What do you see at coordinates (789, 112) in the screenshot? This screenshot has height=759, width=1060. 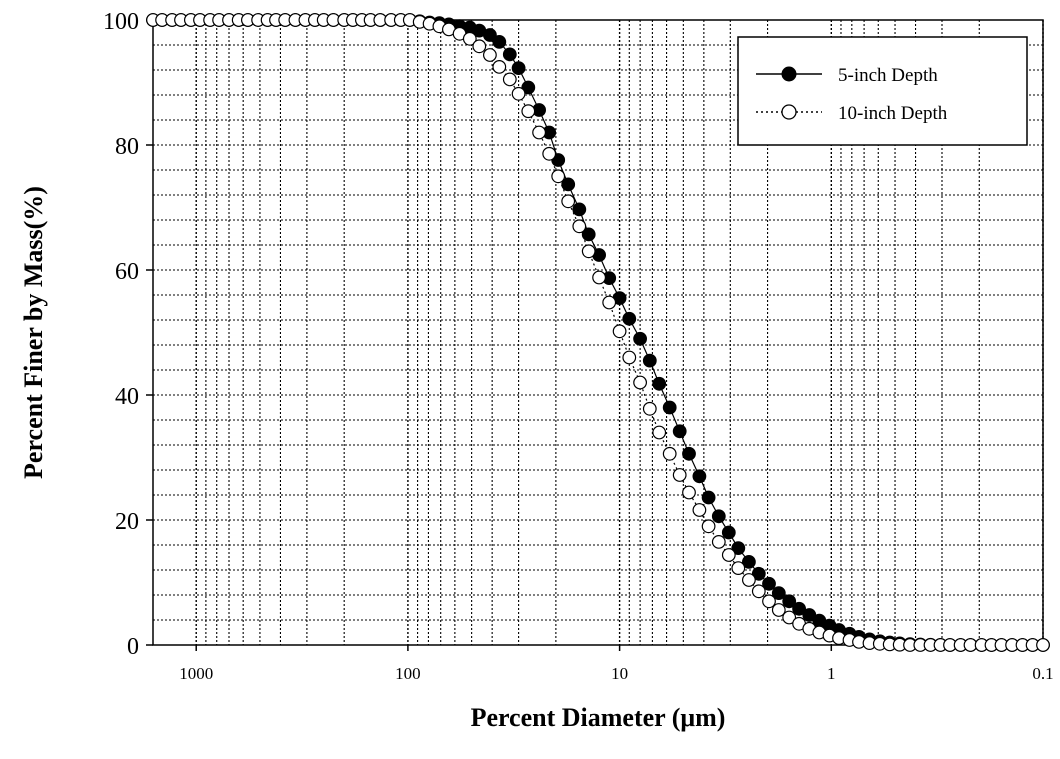 I see `legend-marker-10-inch` at bounding box center [789, 112].